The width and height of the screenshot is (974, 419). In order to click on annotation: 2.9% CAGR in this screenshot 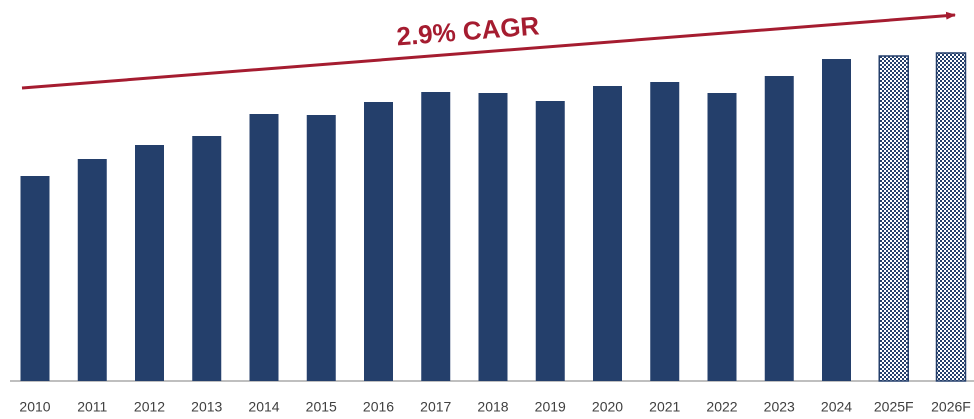, I will do `click(467, 30)`.